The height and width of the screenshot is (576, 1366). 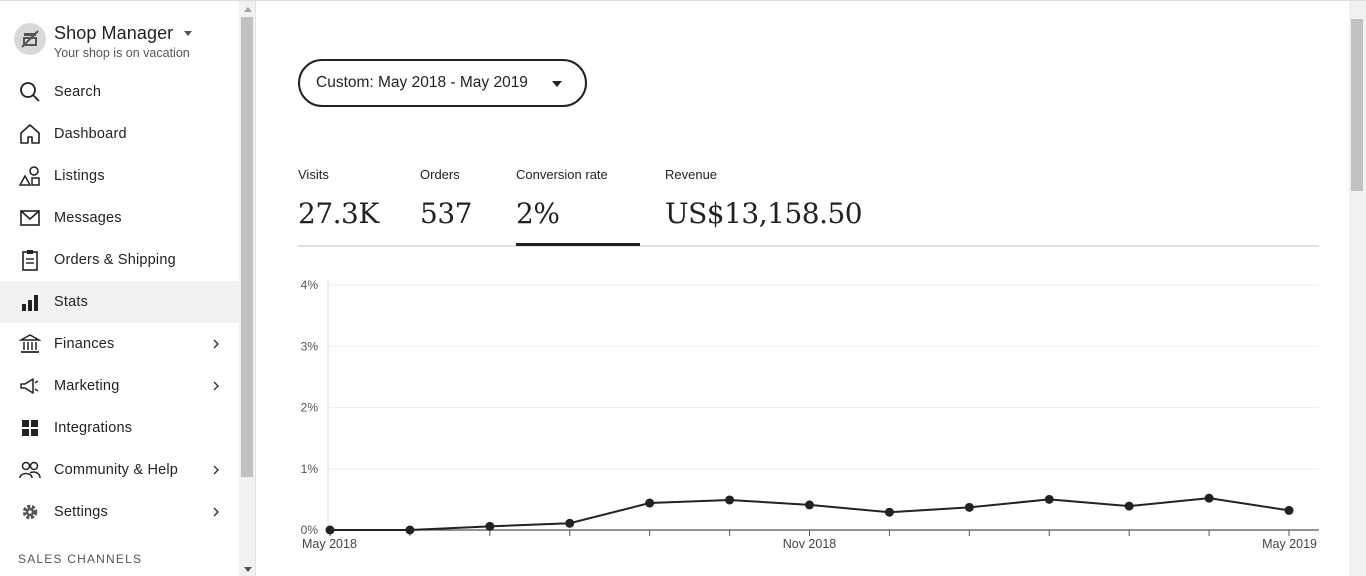 What do you see at coordinates (310, 285) in the screenshot?
I see `y-tick-label: 4%` at bounding box center [310, 285].